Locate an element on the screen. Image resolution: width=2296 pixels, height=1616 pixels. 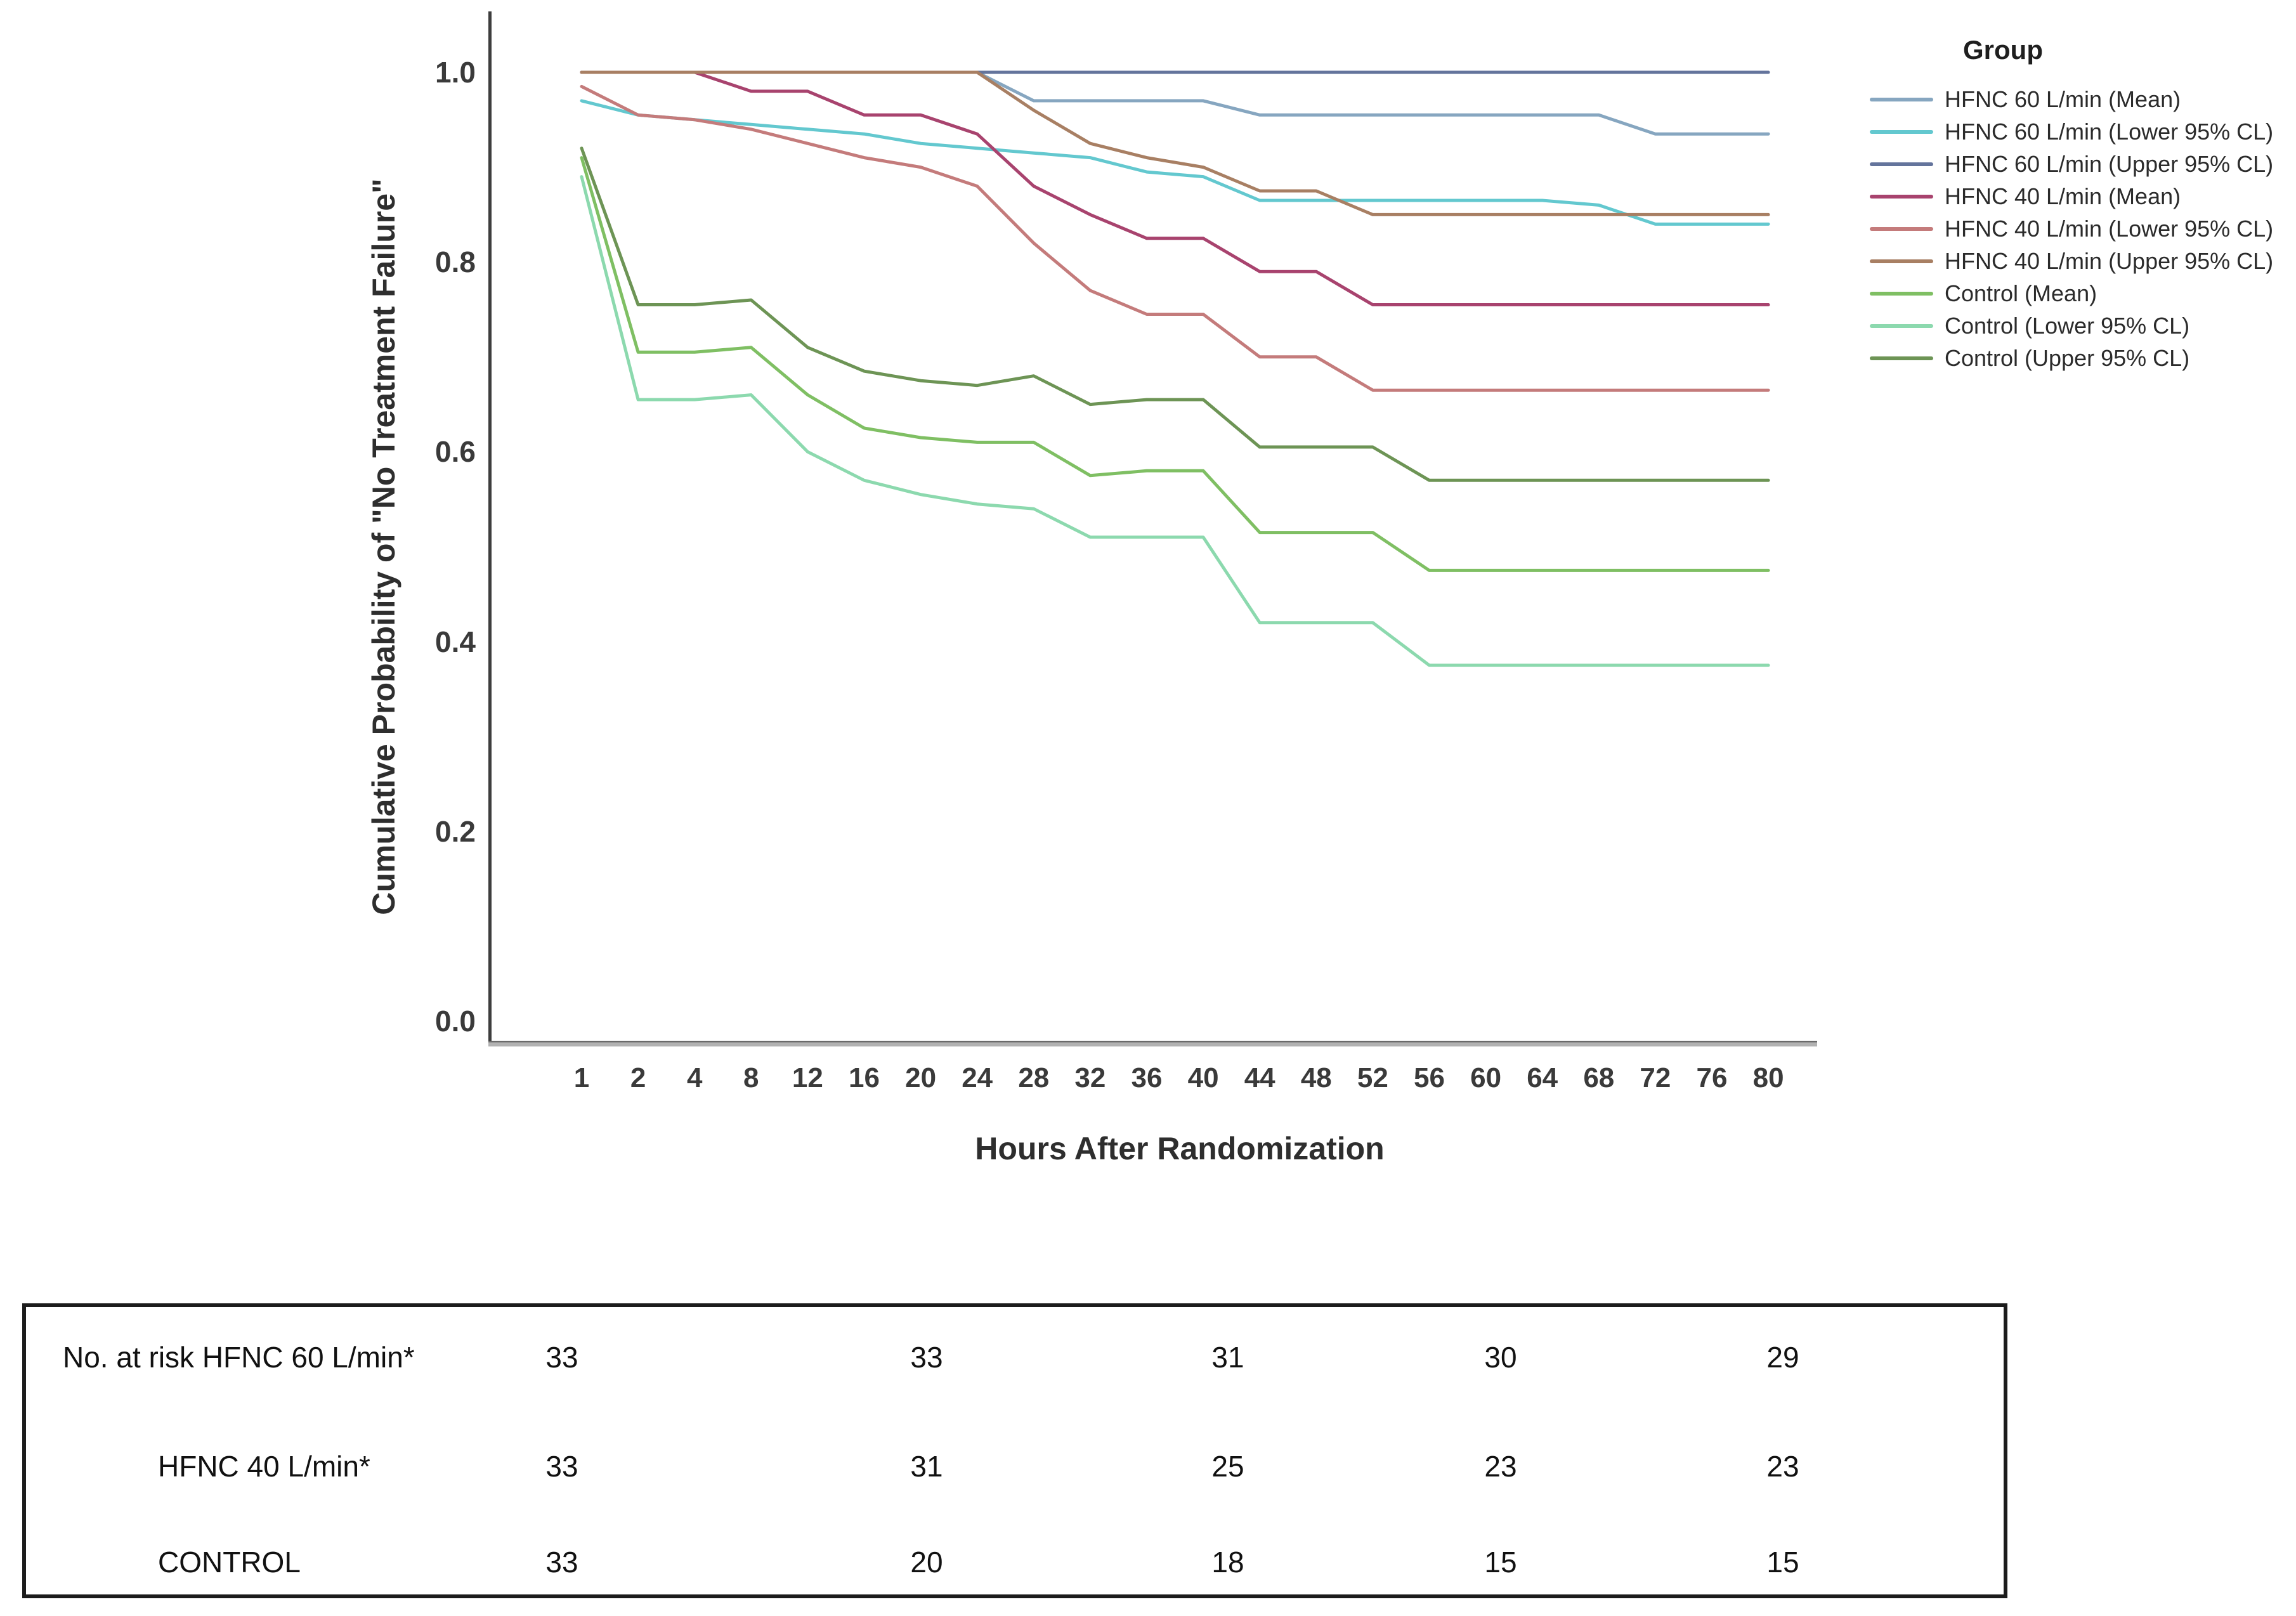
x-tick-16: 16 is located at coordinates (864, 1077).